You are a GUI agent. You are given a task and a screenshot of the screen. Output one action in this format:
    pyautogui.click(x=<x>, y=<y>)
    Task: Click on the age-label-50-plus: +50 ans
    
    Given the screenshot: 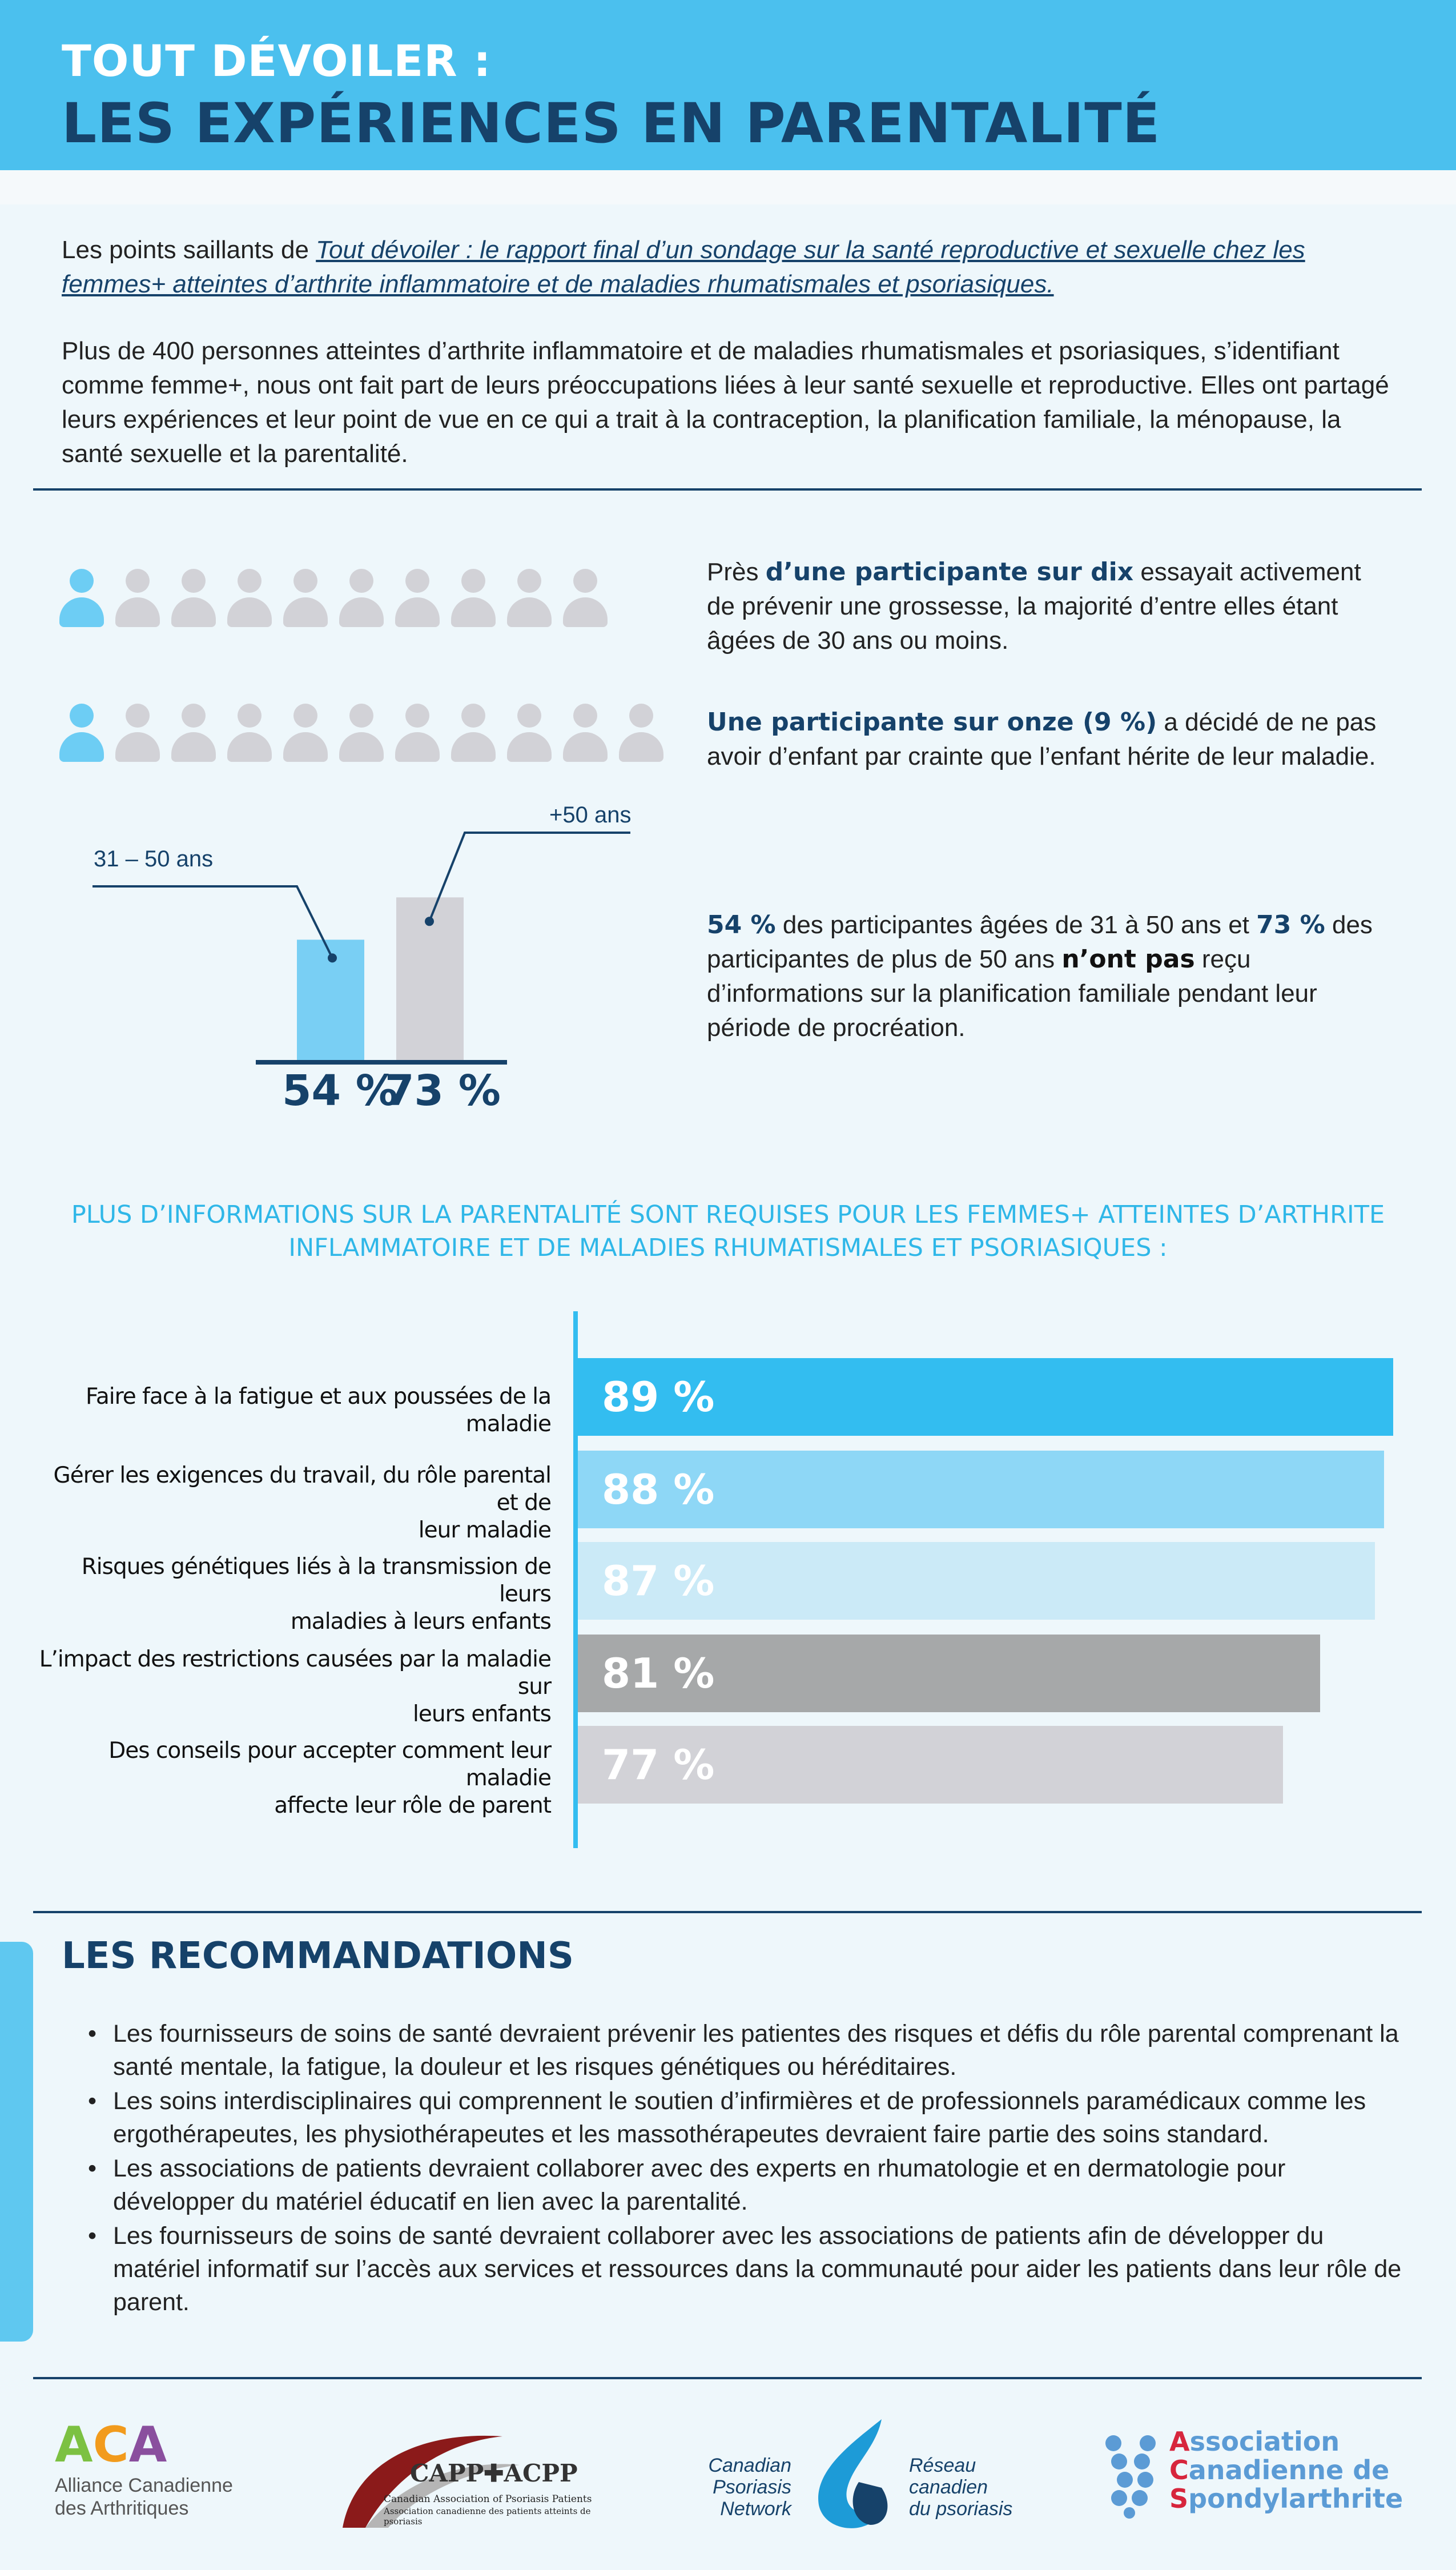 What is the action you would take?
    pyautogui.click(x=590, y=815)
    